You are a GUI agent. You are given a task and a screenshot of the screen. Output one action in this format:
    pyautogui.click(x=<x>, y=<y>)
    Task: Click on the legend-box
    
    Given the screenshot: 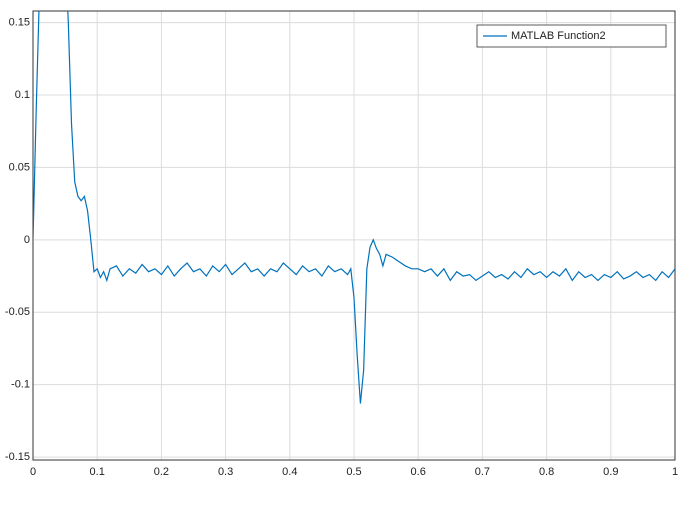 What is the action you would take?
    pyautogui.click(x=571, y=36)
    